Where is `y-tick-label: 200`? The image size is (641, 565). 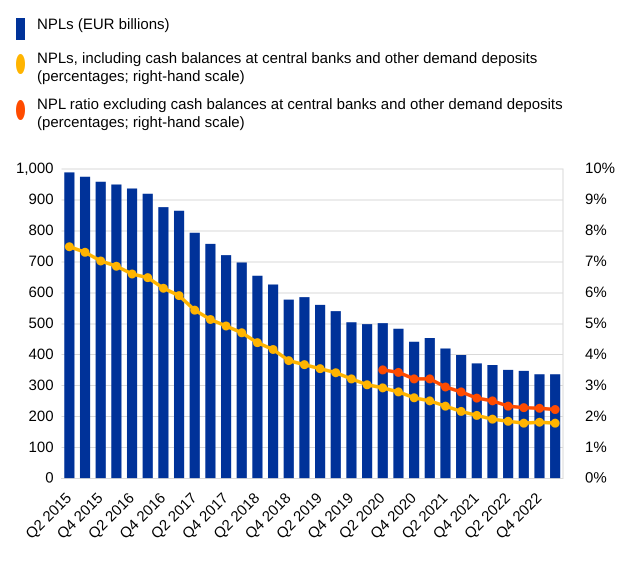 y-tick-label: 200 is located at coordinates (41, 416).